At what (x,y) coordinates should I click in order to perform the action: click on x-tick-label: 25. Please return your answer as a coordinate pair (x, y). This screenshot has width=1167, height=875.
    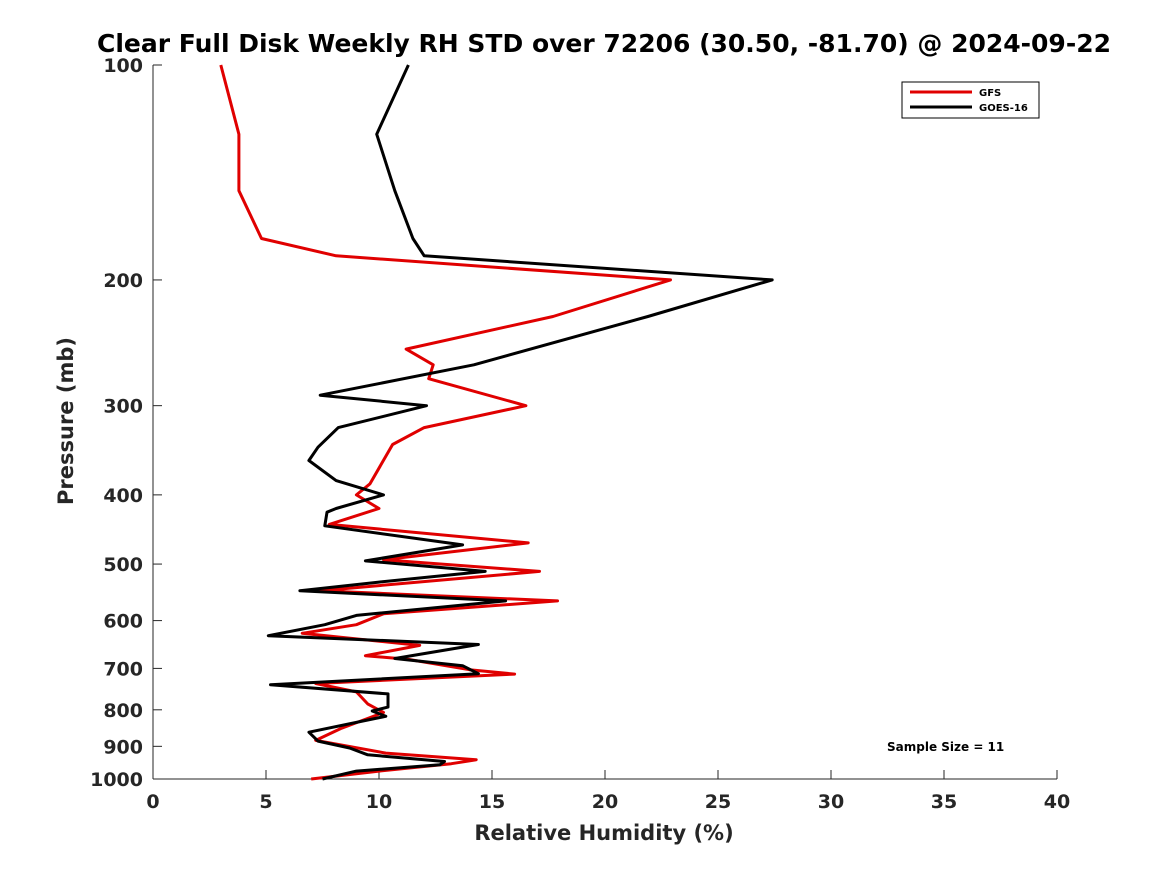
    Looking at the image, I should click on (718, 802).